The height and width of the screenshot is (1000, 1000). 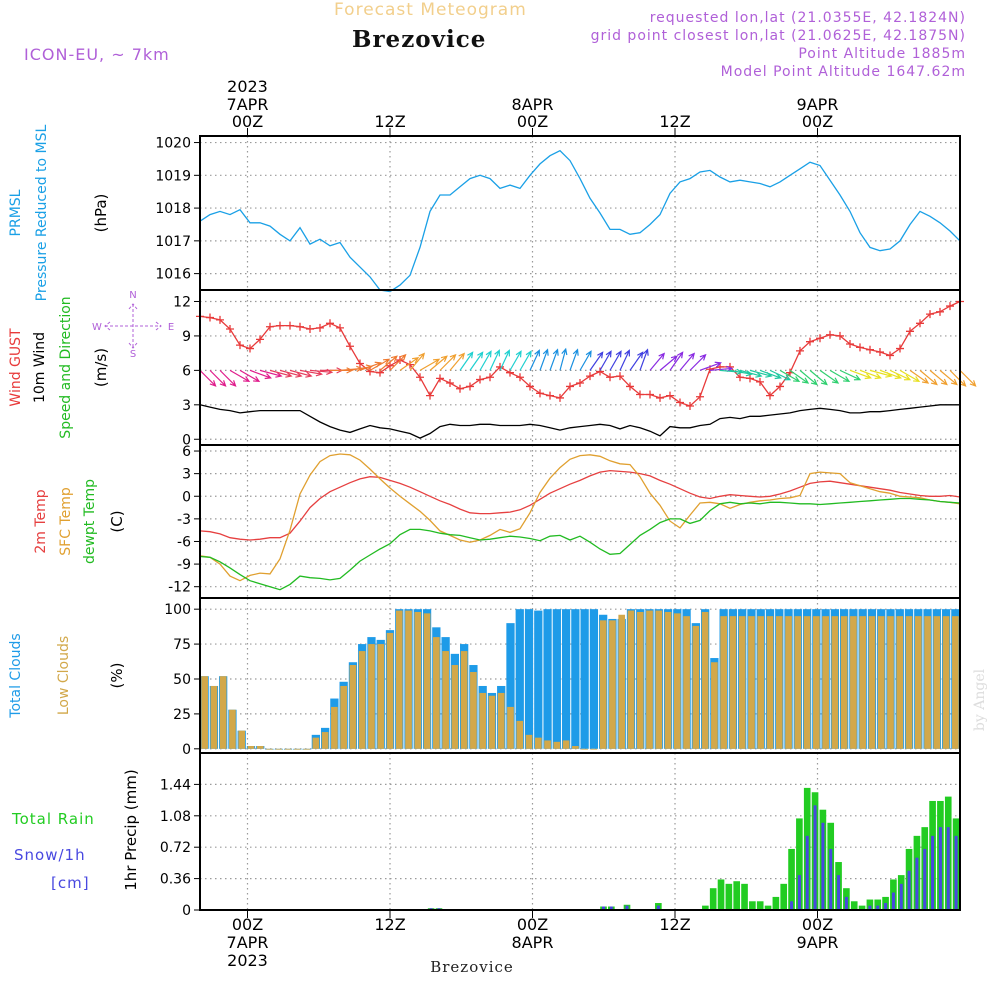 I want to click on top-tick-hour: 00Z, so click(x=247, y=121).